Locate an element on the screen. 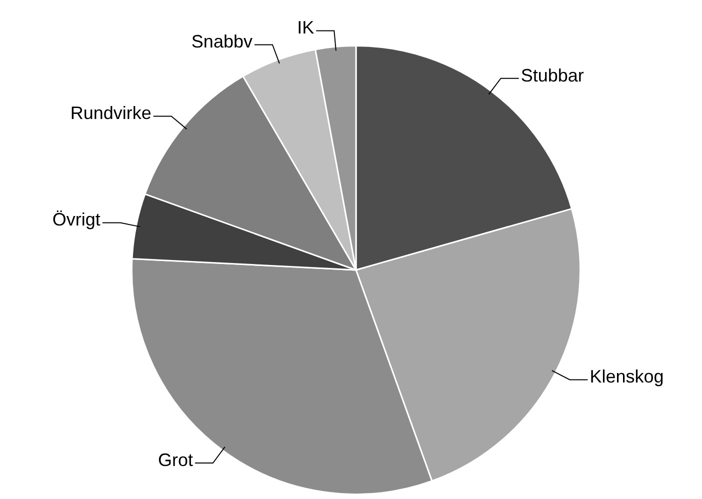  slice-label: Klenskog is located at coordinates (627, 376).